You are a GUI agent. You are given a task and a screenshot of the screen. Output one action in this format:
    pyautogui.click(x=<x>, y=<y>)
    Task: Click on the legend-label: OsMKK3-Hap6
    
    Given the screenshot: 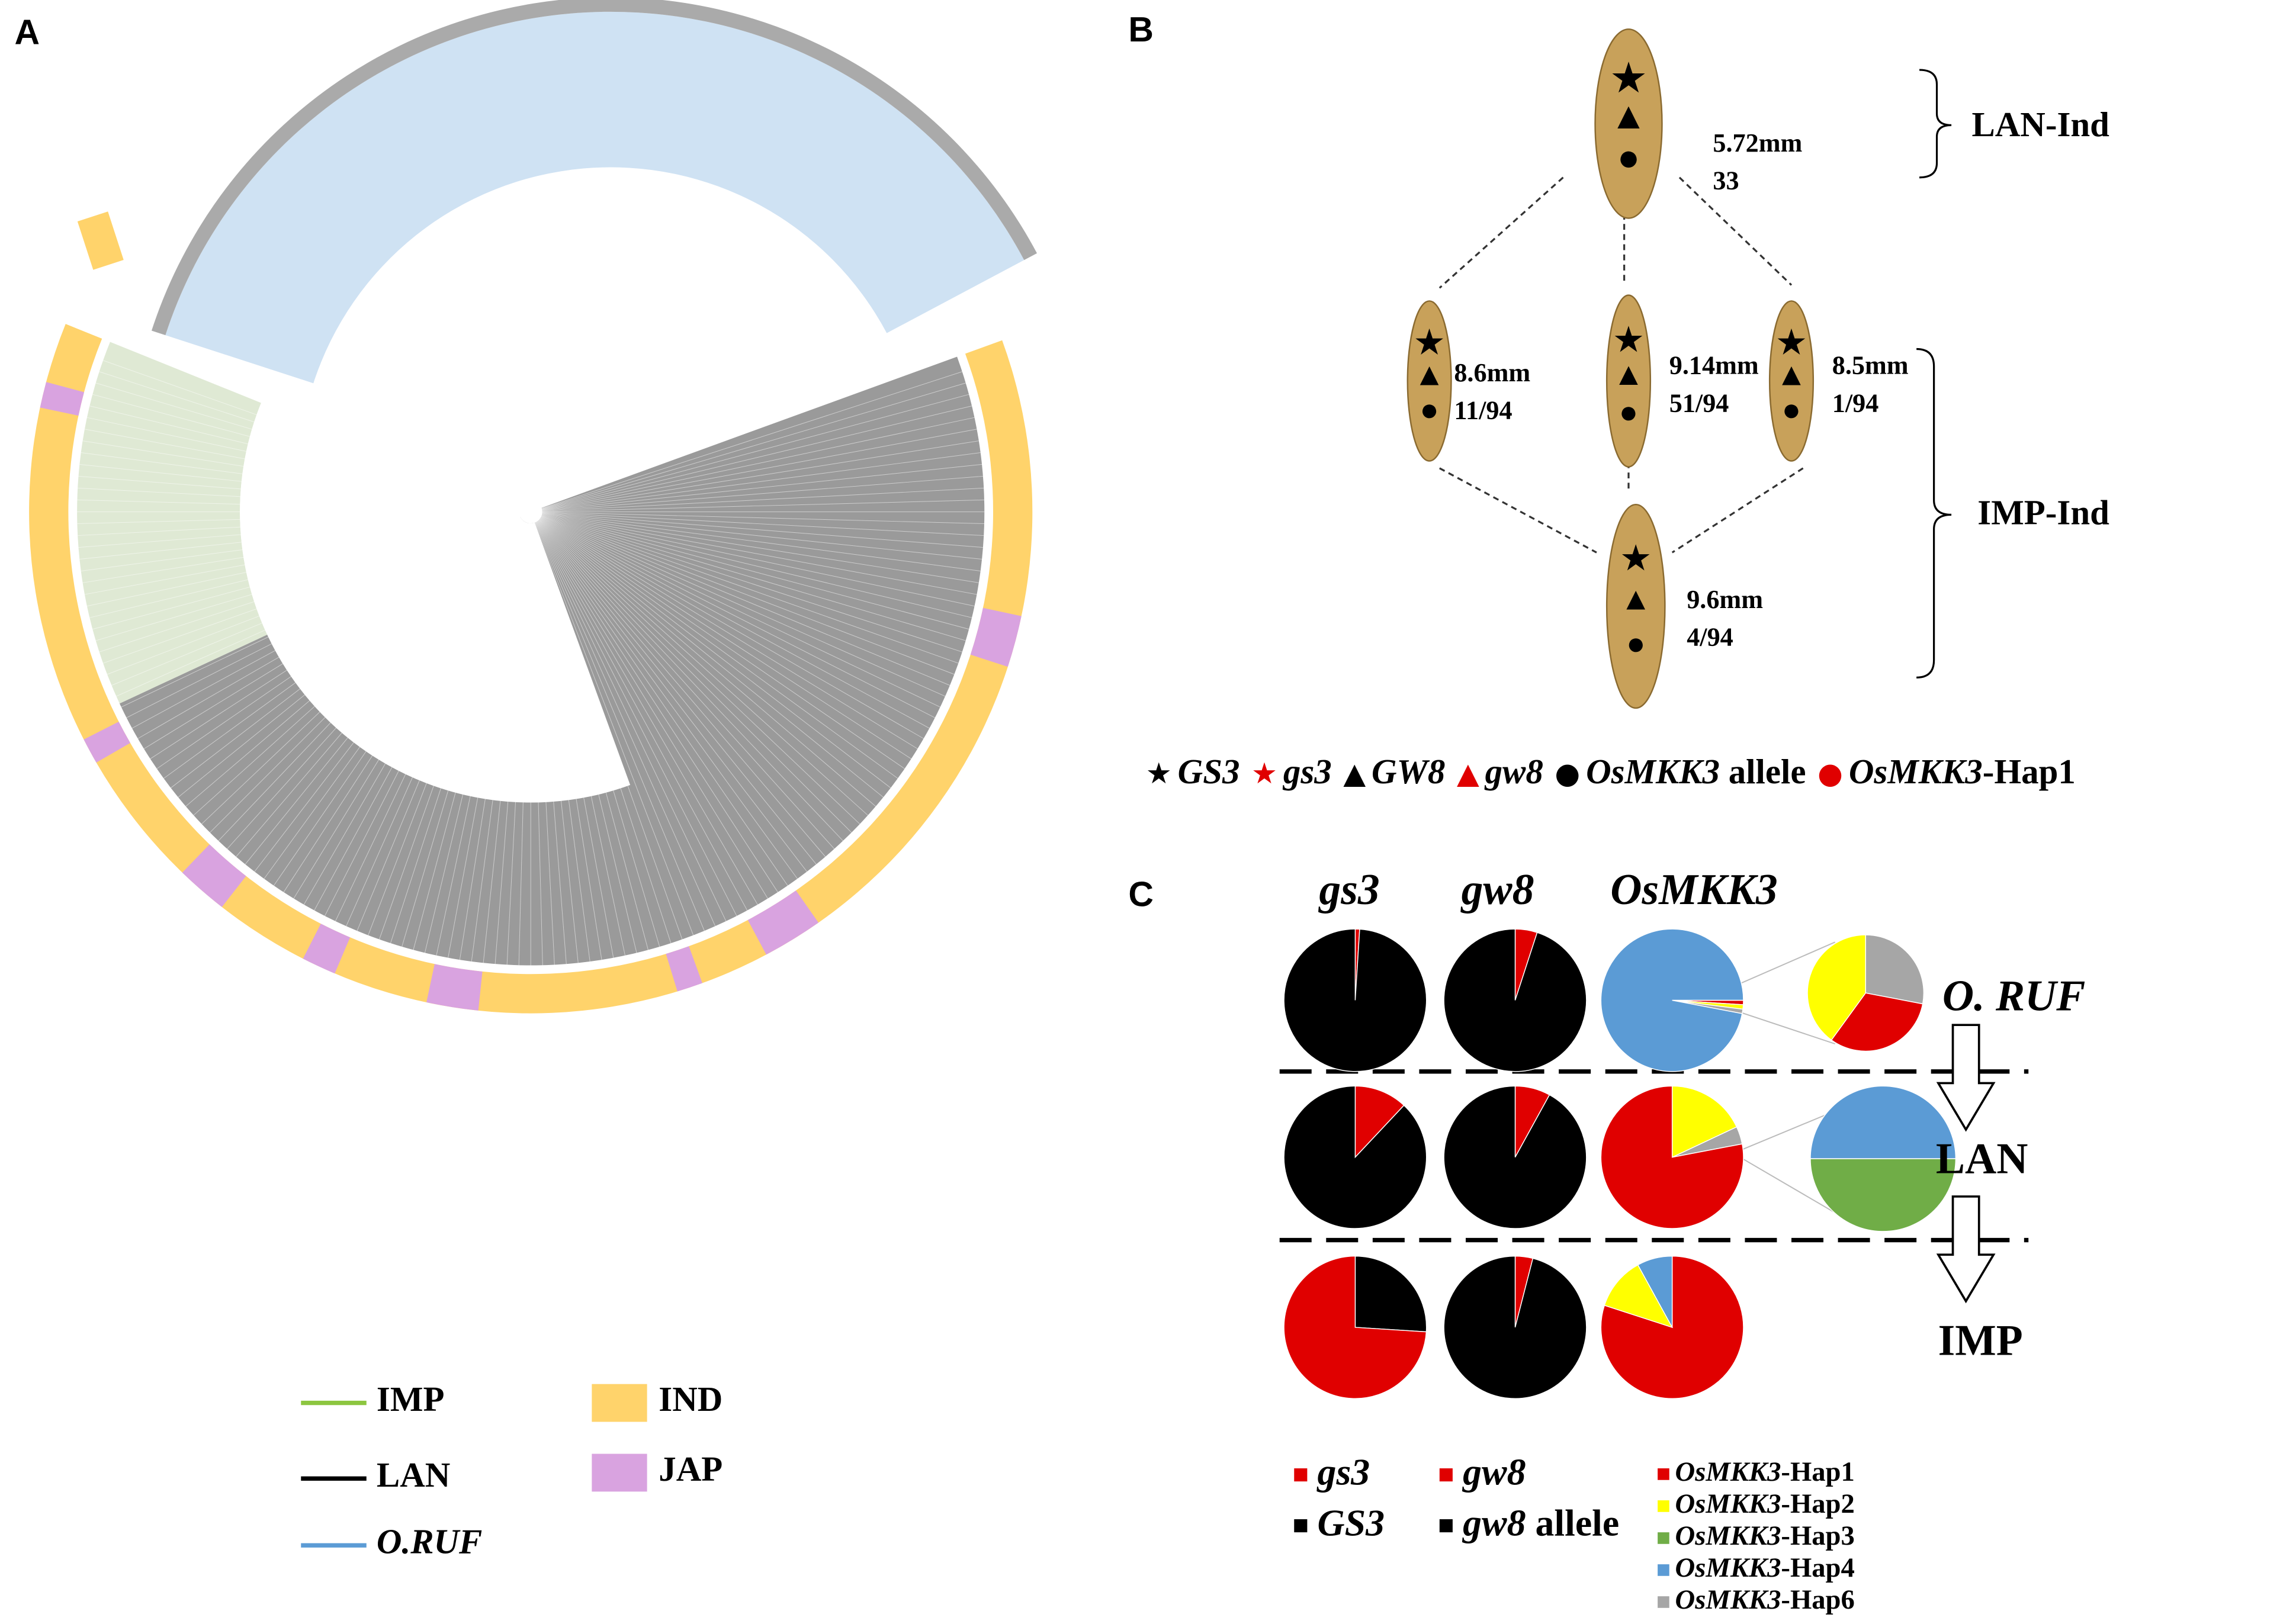 What is the action you would take?
    pyautogui.click(x=1765, y=1599)
    